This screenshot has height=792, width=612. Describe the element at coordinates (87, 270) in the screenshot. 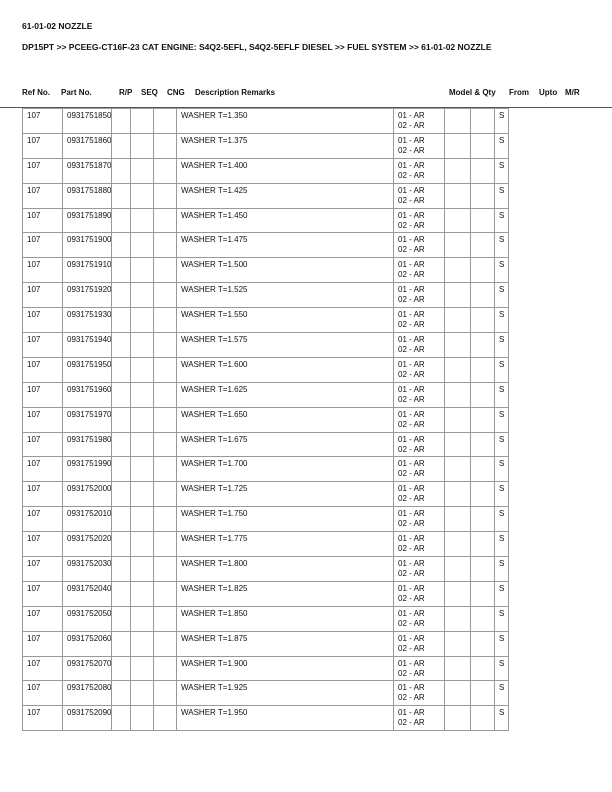

I see `part-no-cell: 0931751910` at that location.